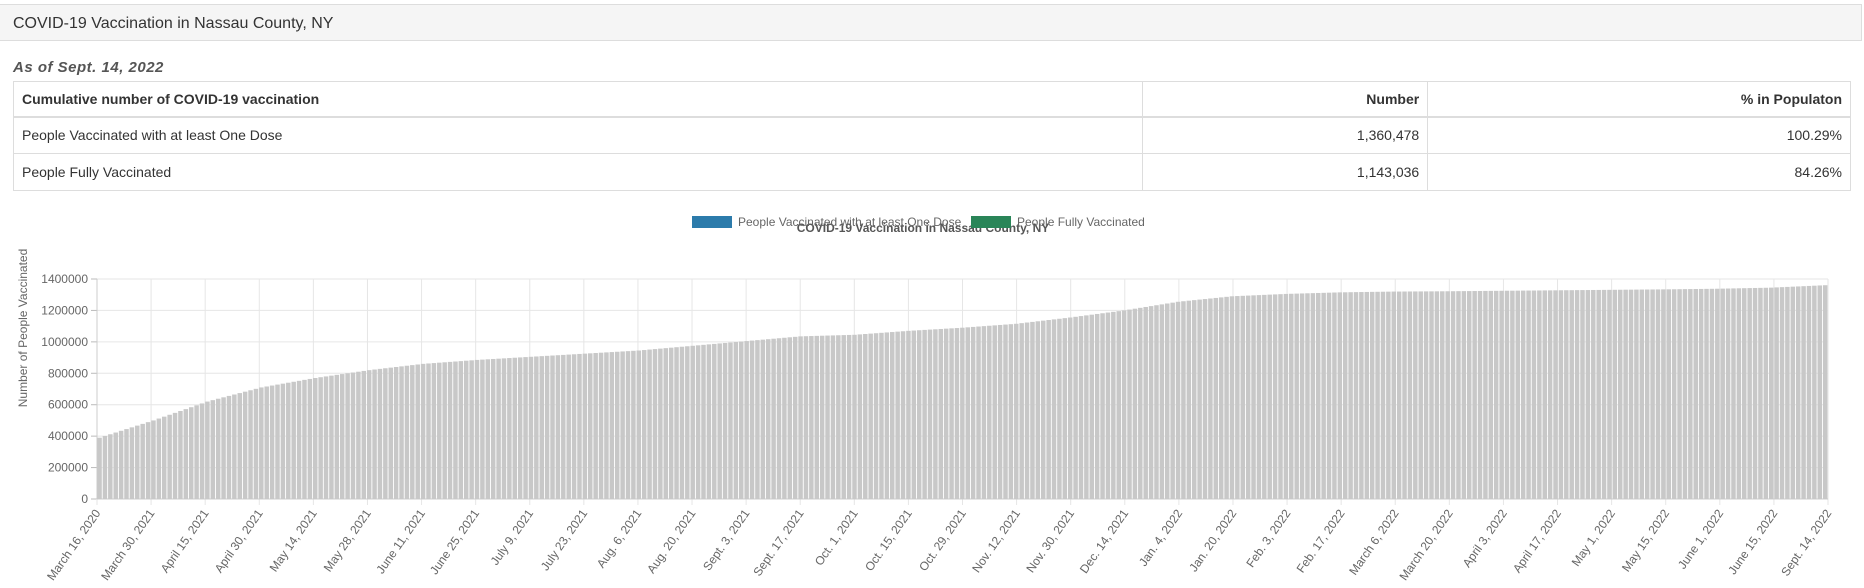 Image resolution: width=1864 pixels, height=588 pixels. I want to click on row-label: People Vaccinated with at least One Dose, so click(578, 135).